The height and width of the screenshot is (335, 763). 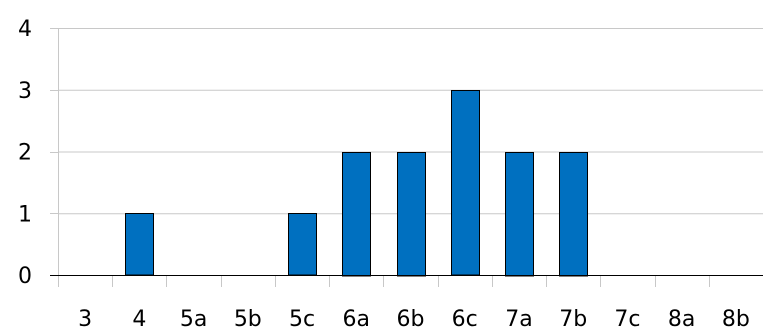 I want to click on x-tick-label-6c: 6c, so click(x=465, y=319).